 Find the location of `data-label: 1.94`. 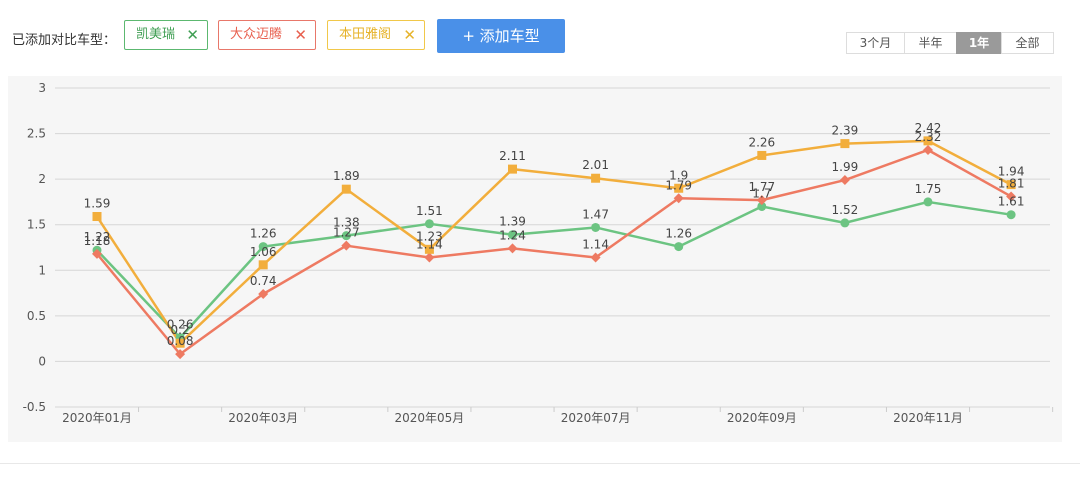

data-label: 1.94 is located at coordinates (1011, 172).